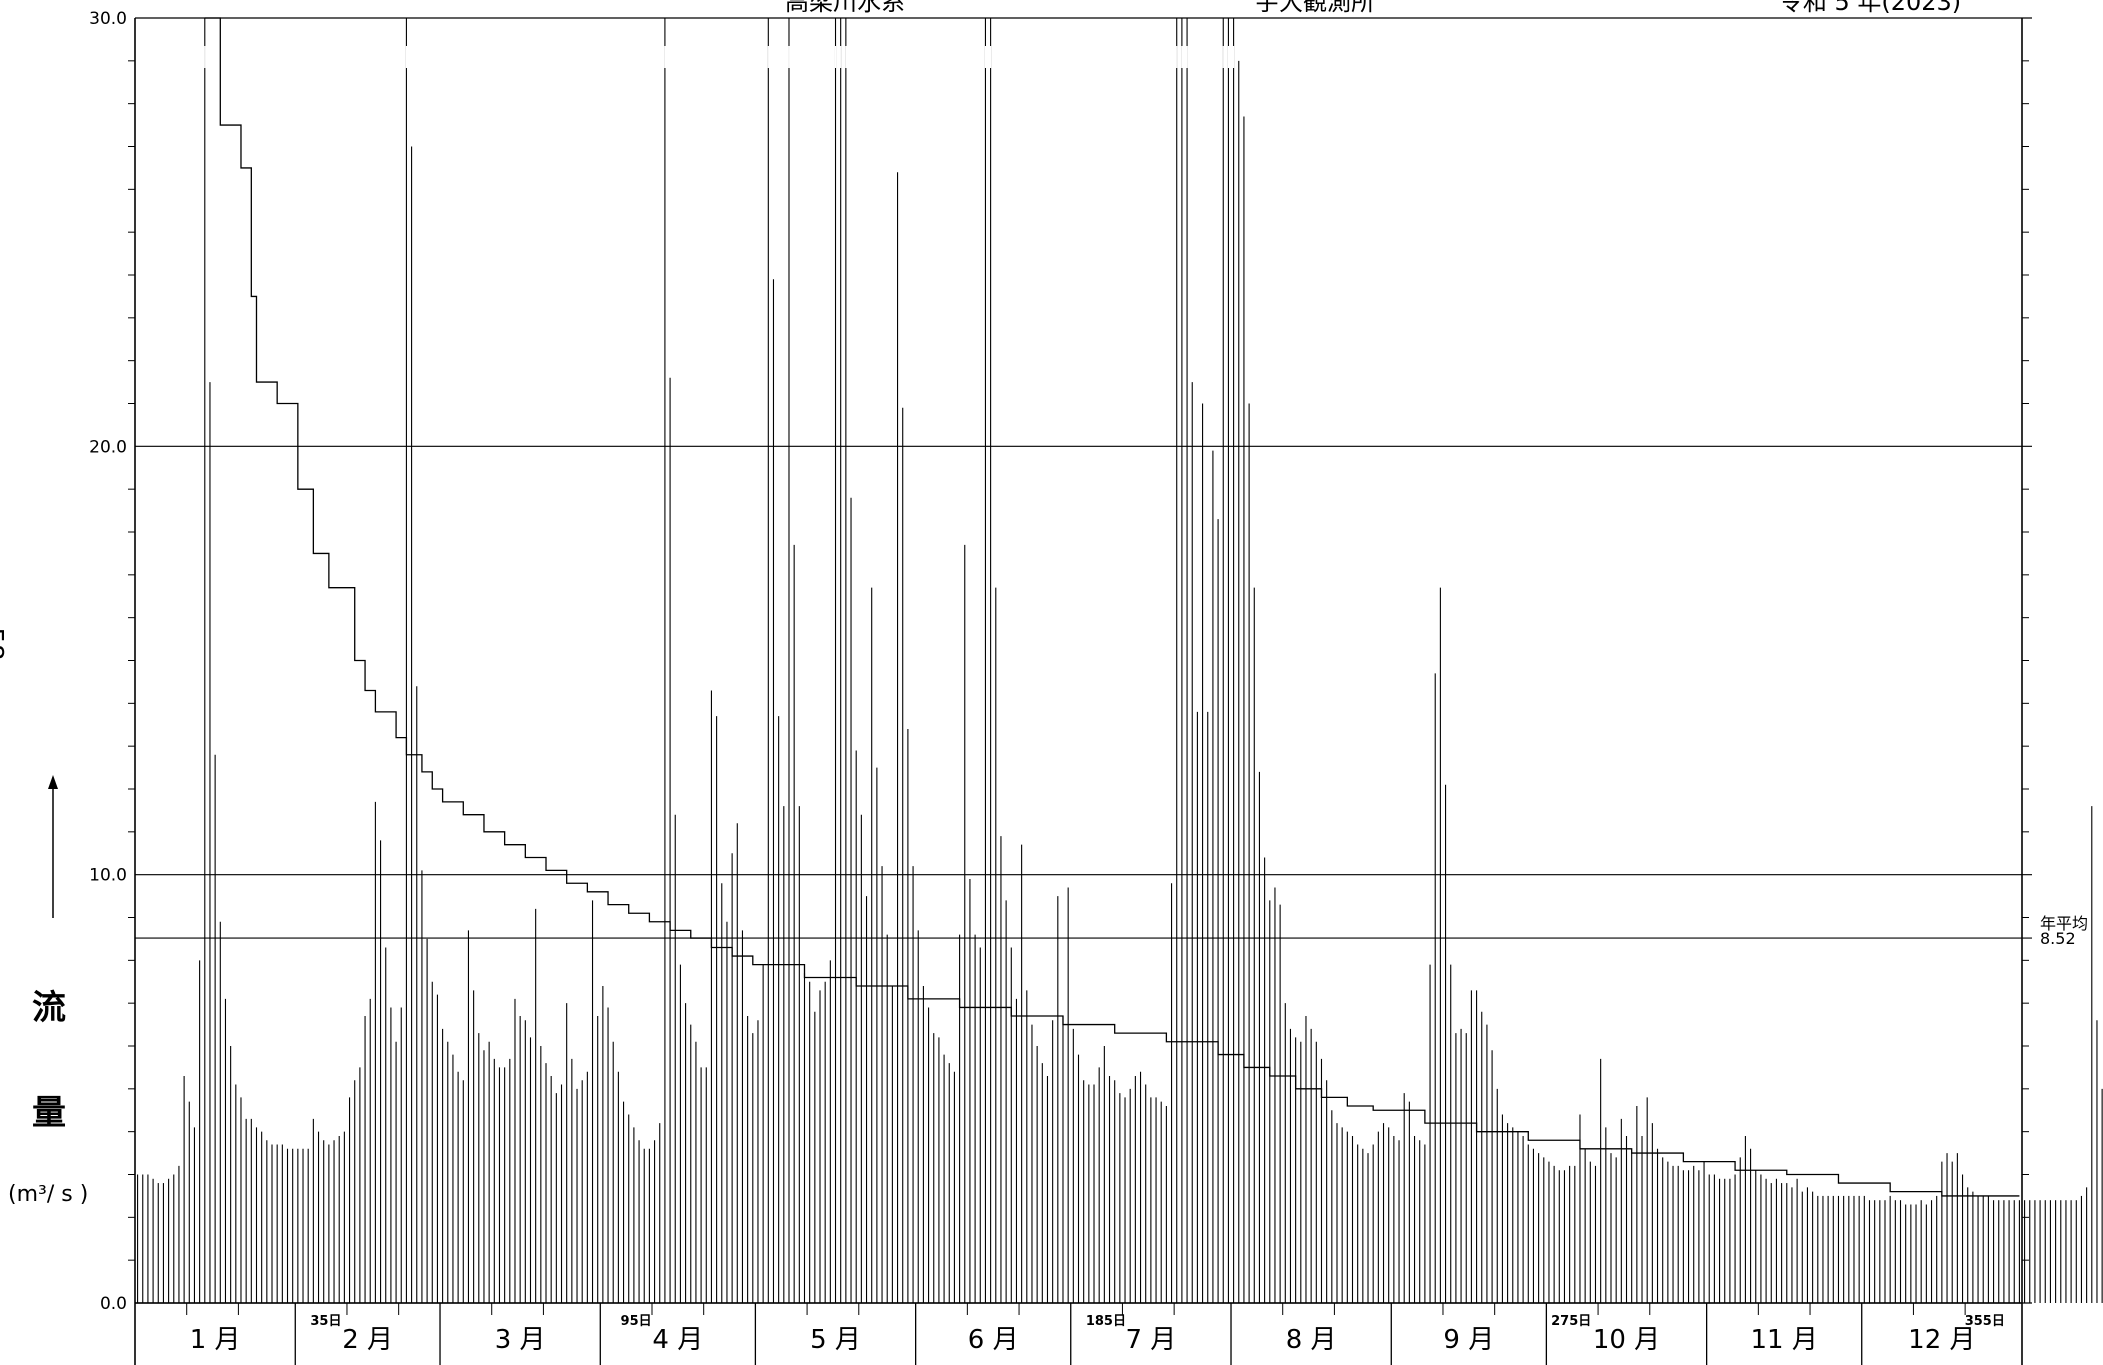  I want to click on month-label: 11 月, so click(1784, 1340).